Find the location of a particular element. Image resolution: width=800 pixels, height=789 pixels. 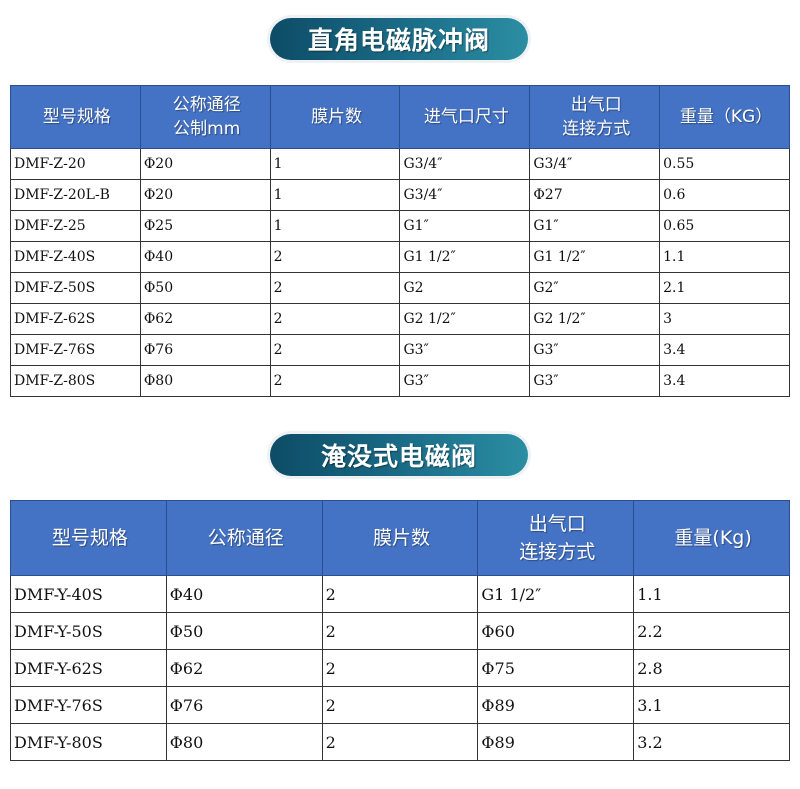

table-cell: DMF-Y-80S is located at coordinates (88, 742).